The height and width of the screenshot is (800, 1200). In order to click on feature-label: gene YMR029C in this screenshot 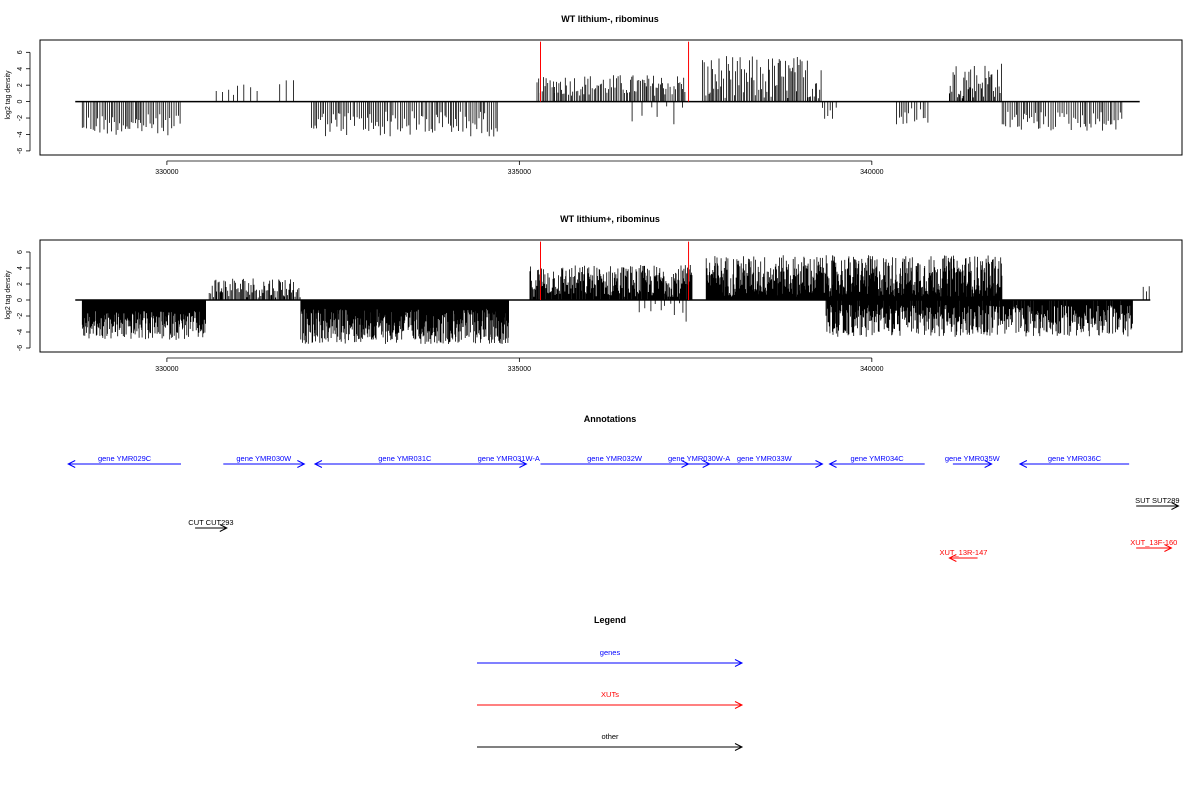, I will do `click(125, 458)`.